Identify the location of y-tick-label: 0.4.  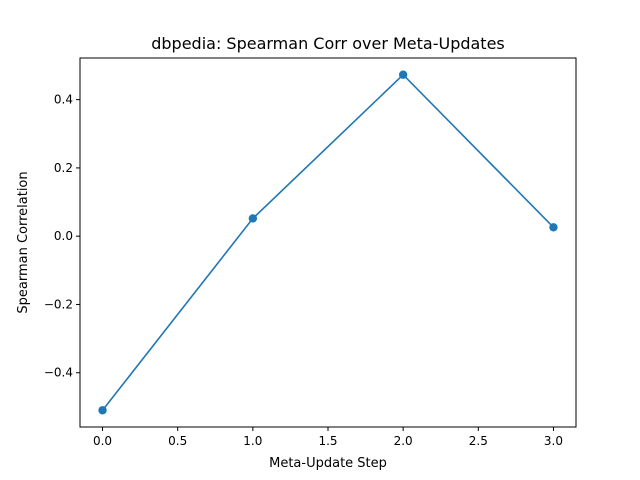
(63, 100).